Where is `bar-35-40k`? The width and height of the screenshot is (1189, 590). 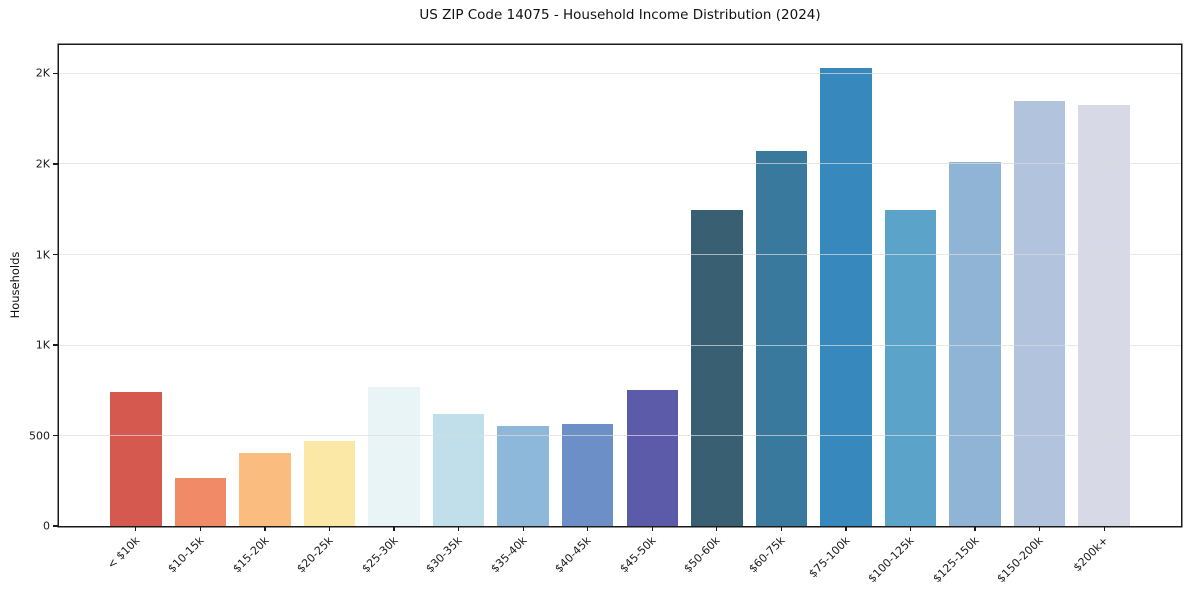 bar-35-40k is located at coordinates (523, 475).